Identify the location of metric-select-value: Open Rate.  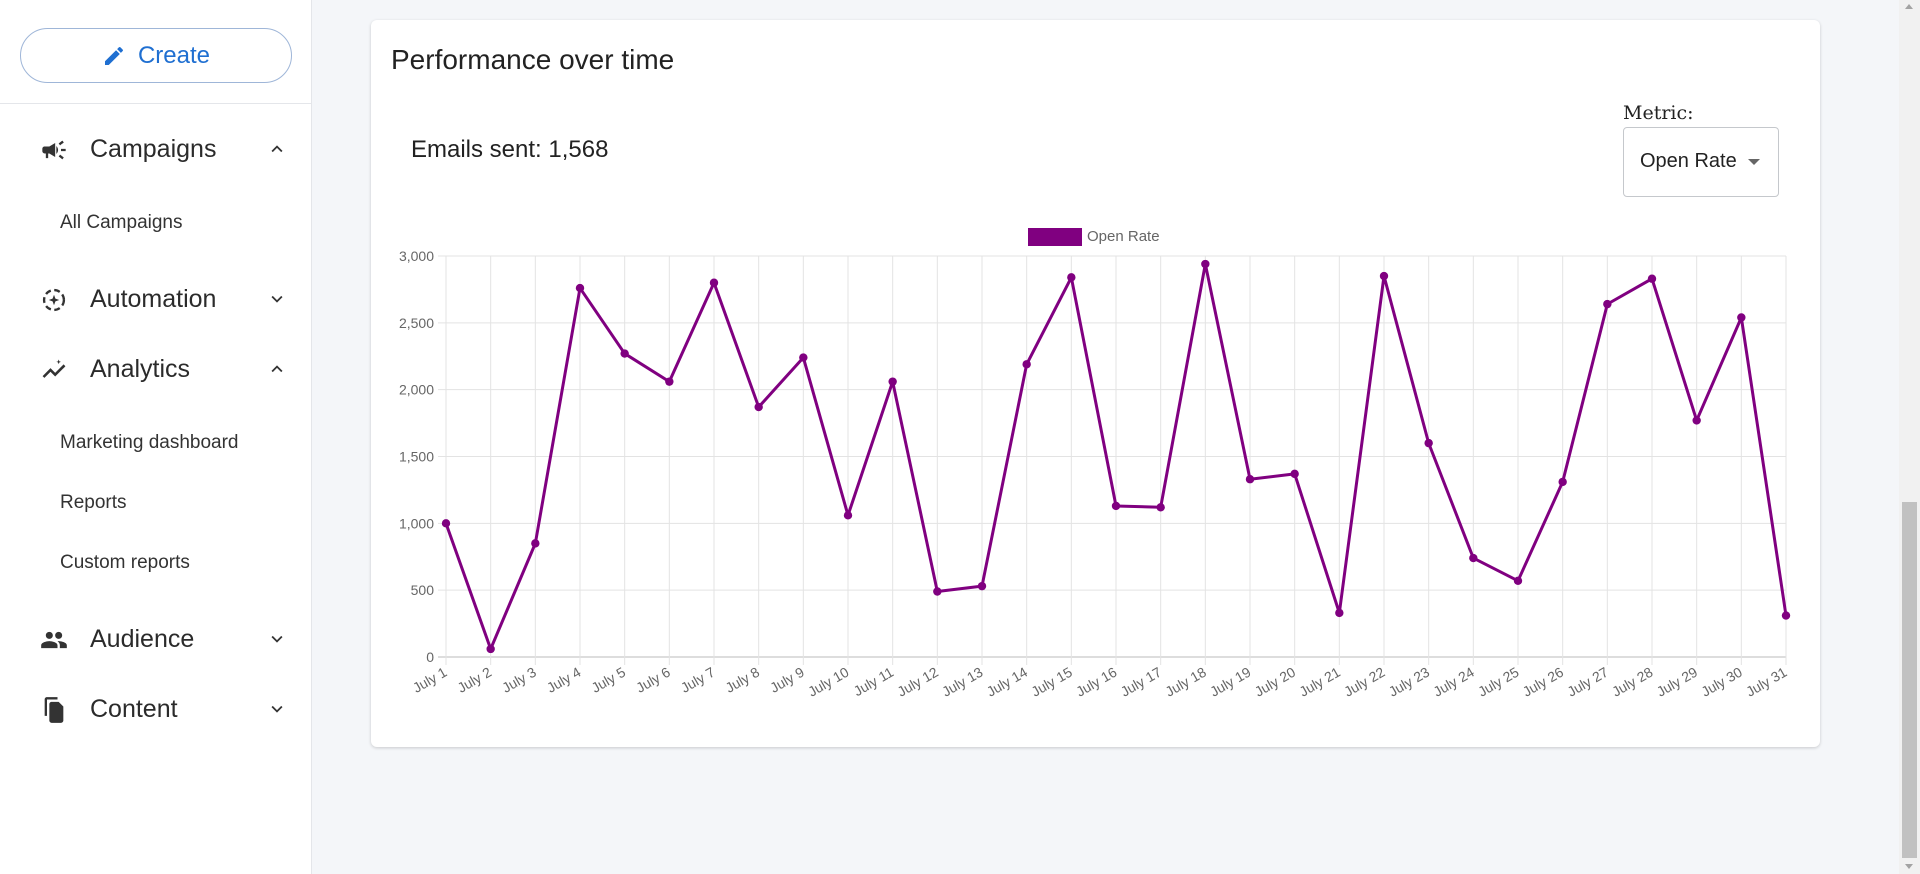
(1688, 161).